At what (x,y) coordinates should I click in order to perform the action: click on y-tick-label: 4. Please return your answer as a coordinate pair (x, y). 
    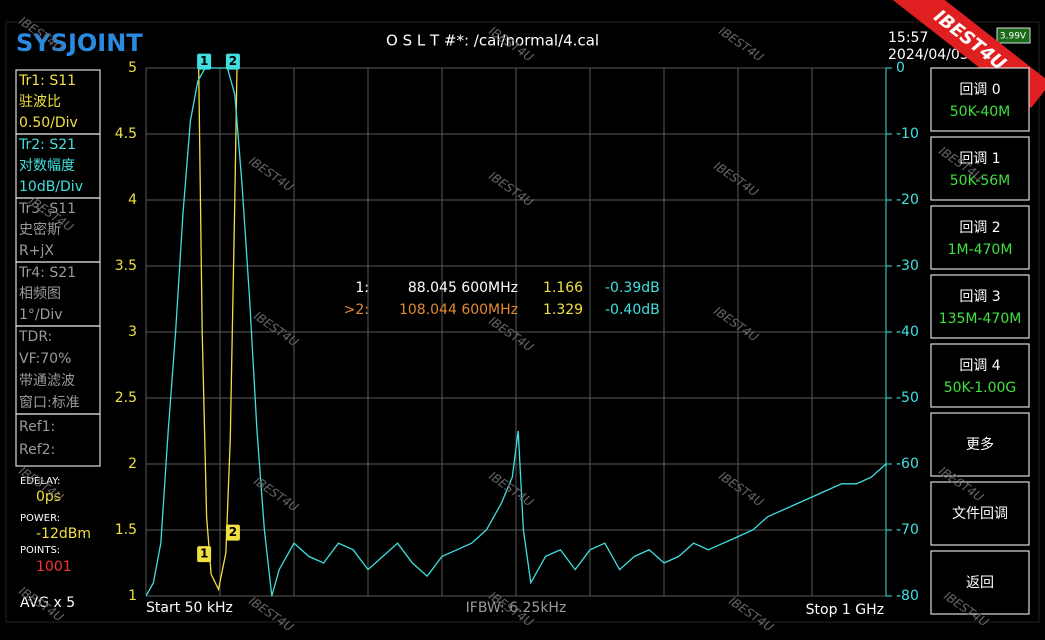
    Looking at the image, I should click on (132, 200).